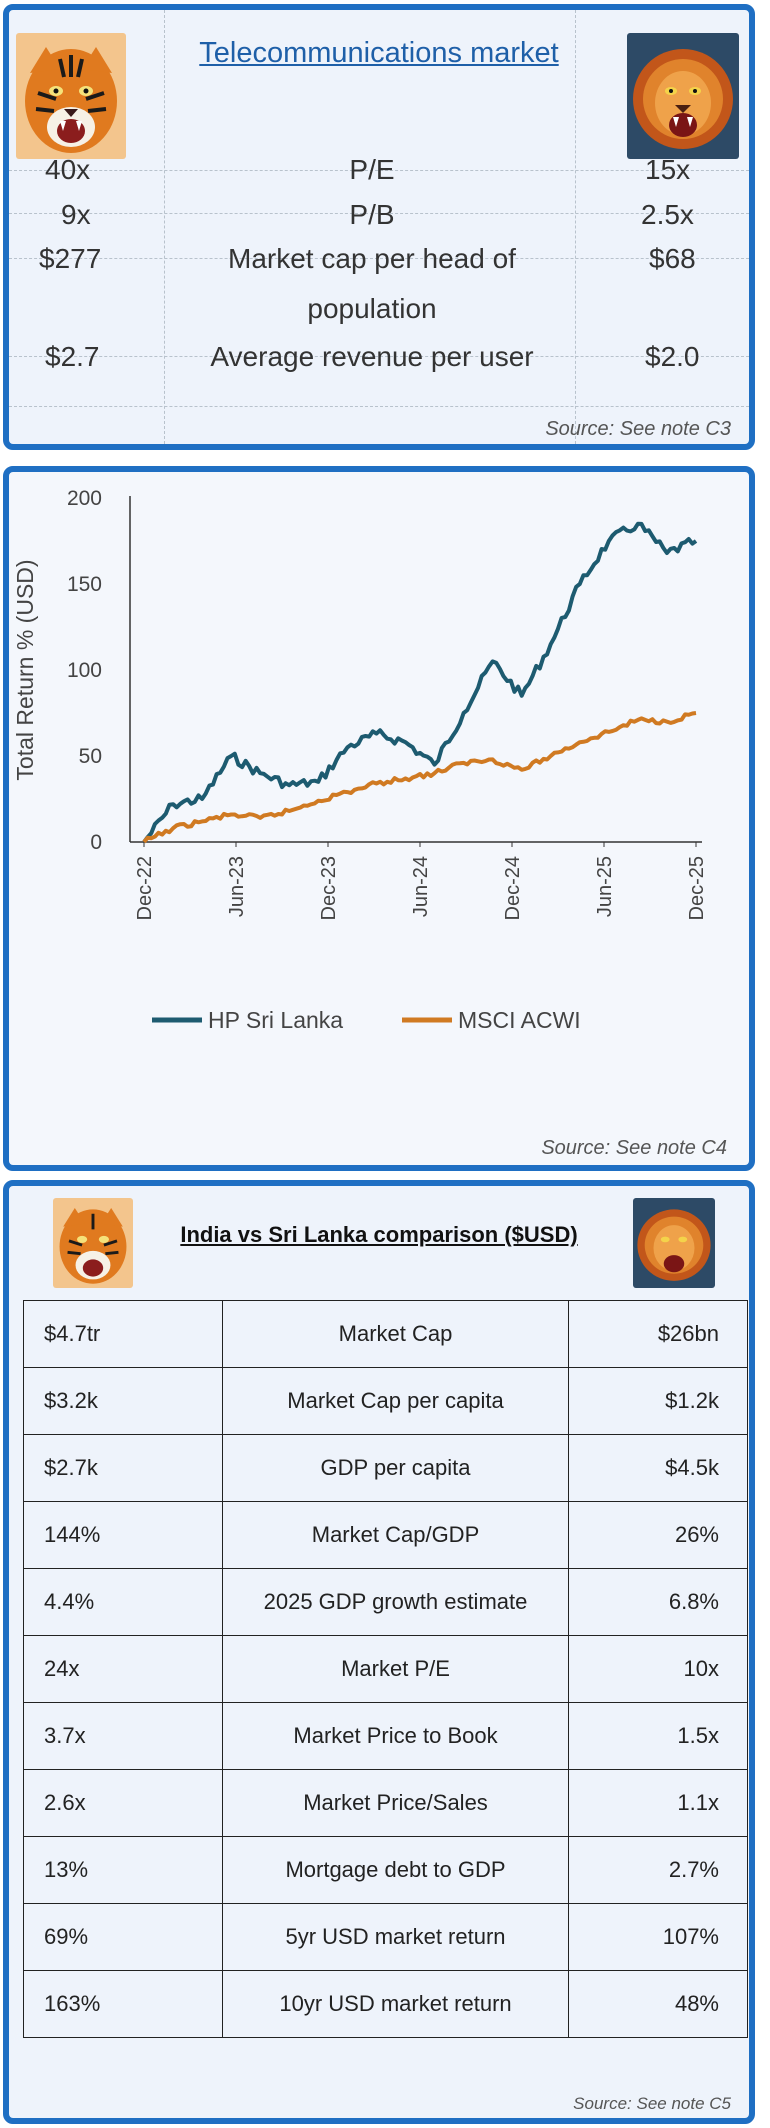 The width and height of the screenshot is (770, 2128). Describe the element at coordinates (329, 888) in the screenshot. I see `x-tick-label: Dec-23` at that location.